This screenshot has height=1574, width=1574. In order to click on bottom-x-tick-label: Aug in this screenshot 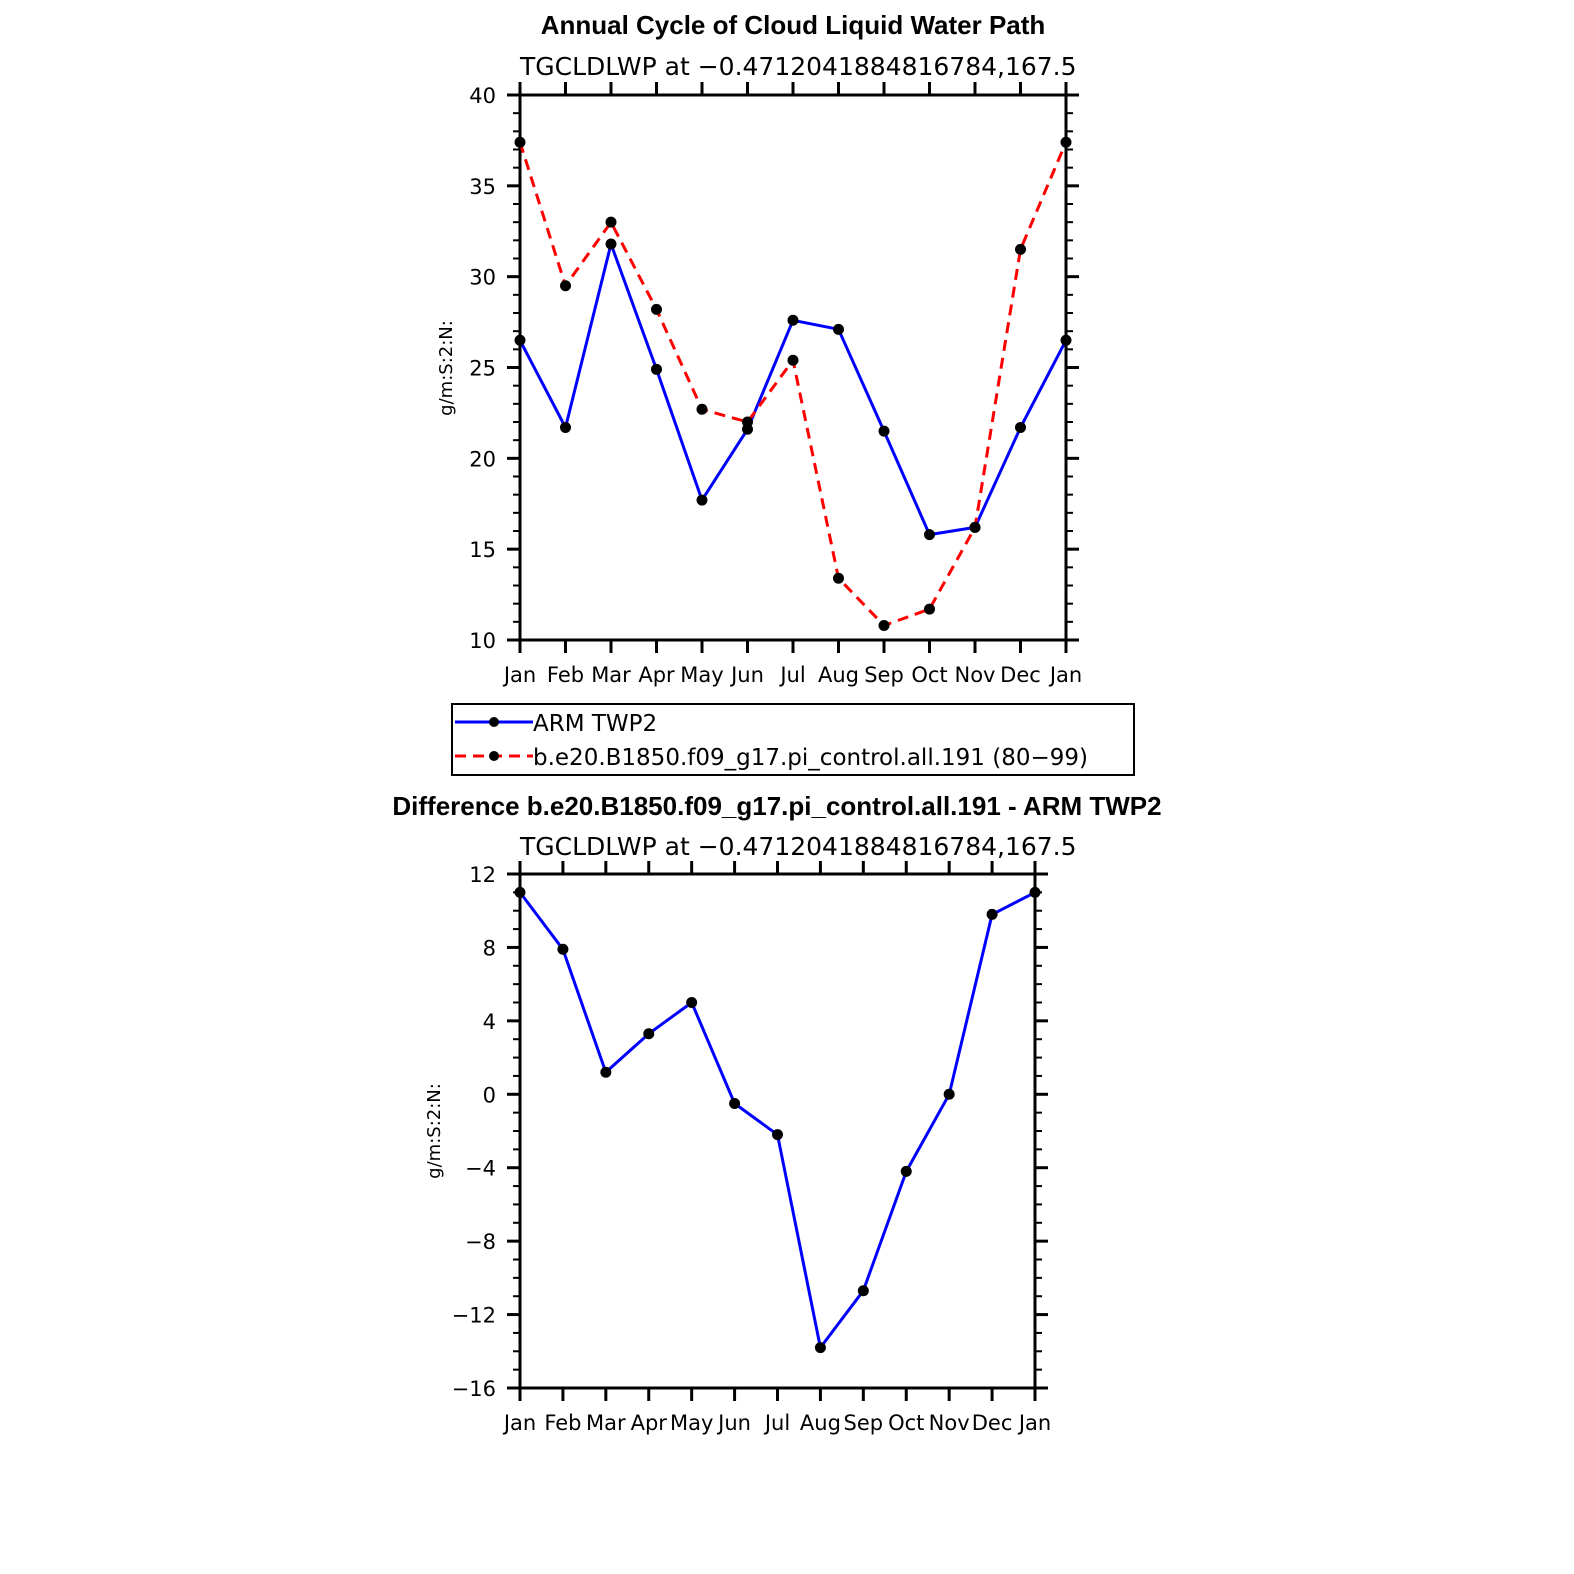, I will do `click(820, 1423)`.